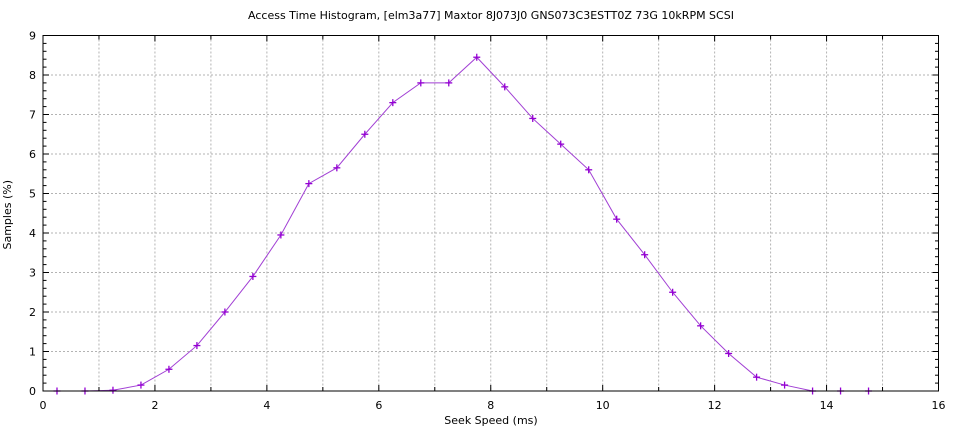  Describe the element at coordinates (43, 405) in the screenshot. I see `x-tick-label: 0` at that location.